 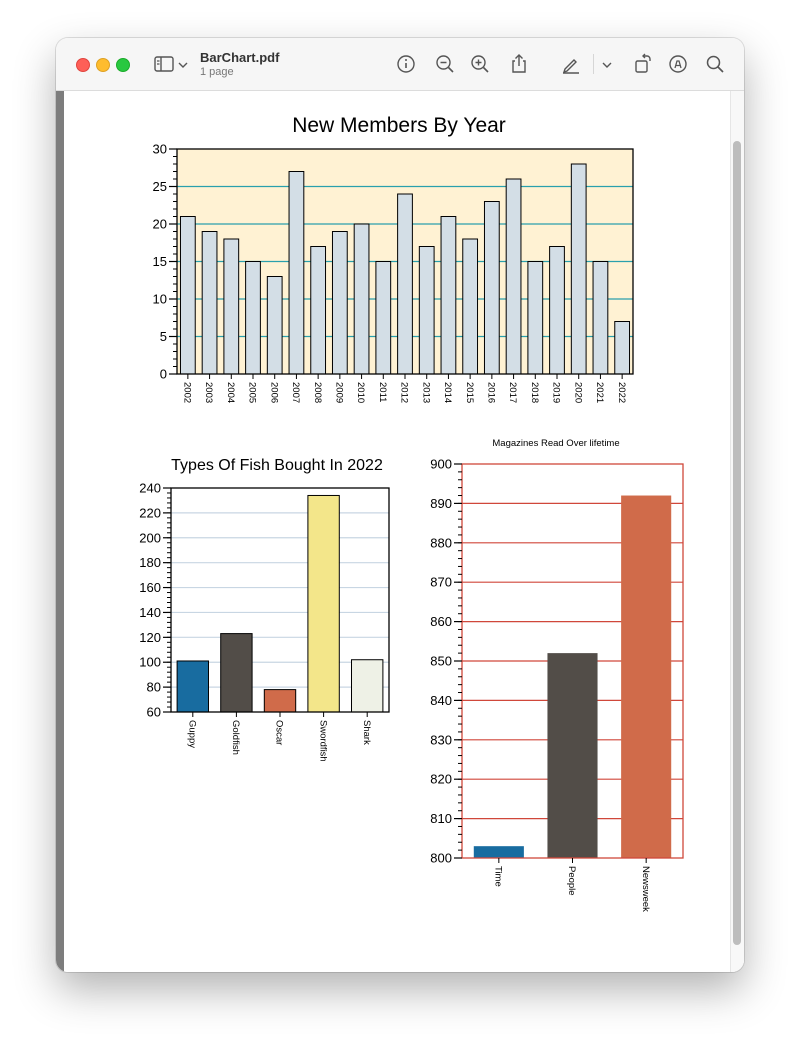 I want to click on y-tick-label: 810, so click(x=441, y=818).